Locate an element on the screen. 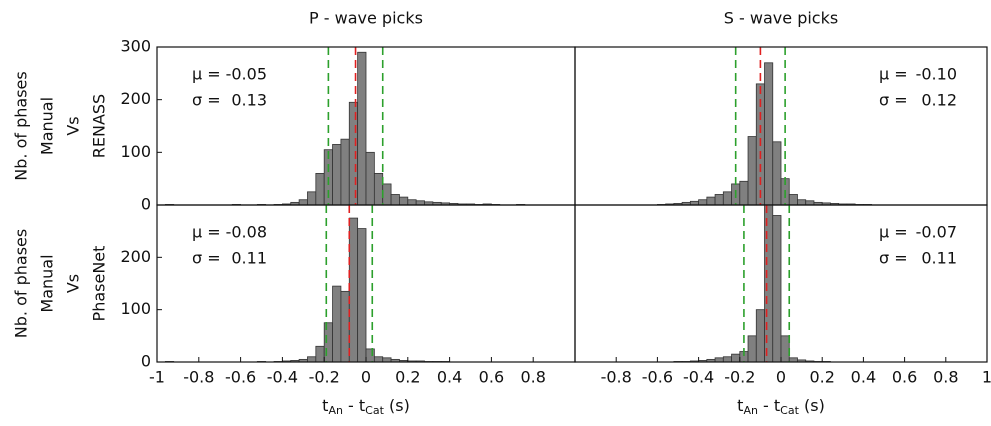 The height and width of the screenshot is (426, 991). mean-value: -0.10 is located at coordinates (936, 74).